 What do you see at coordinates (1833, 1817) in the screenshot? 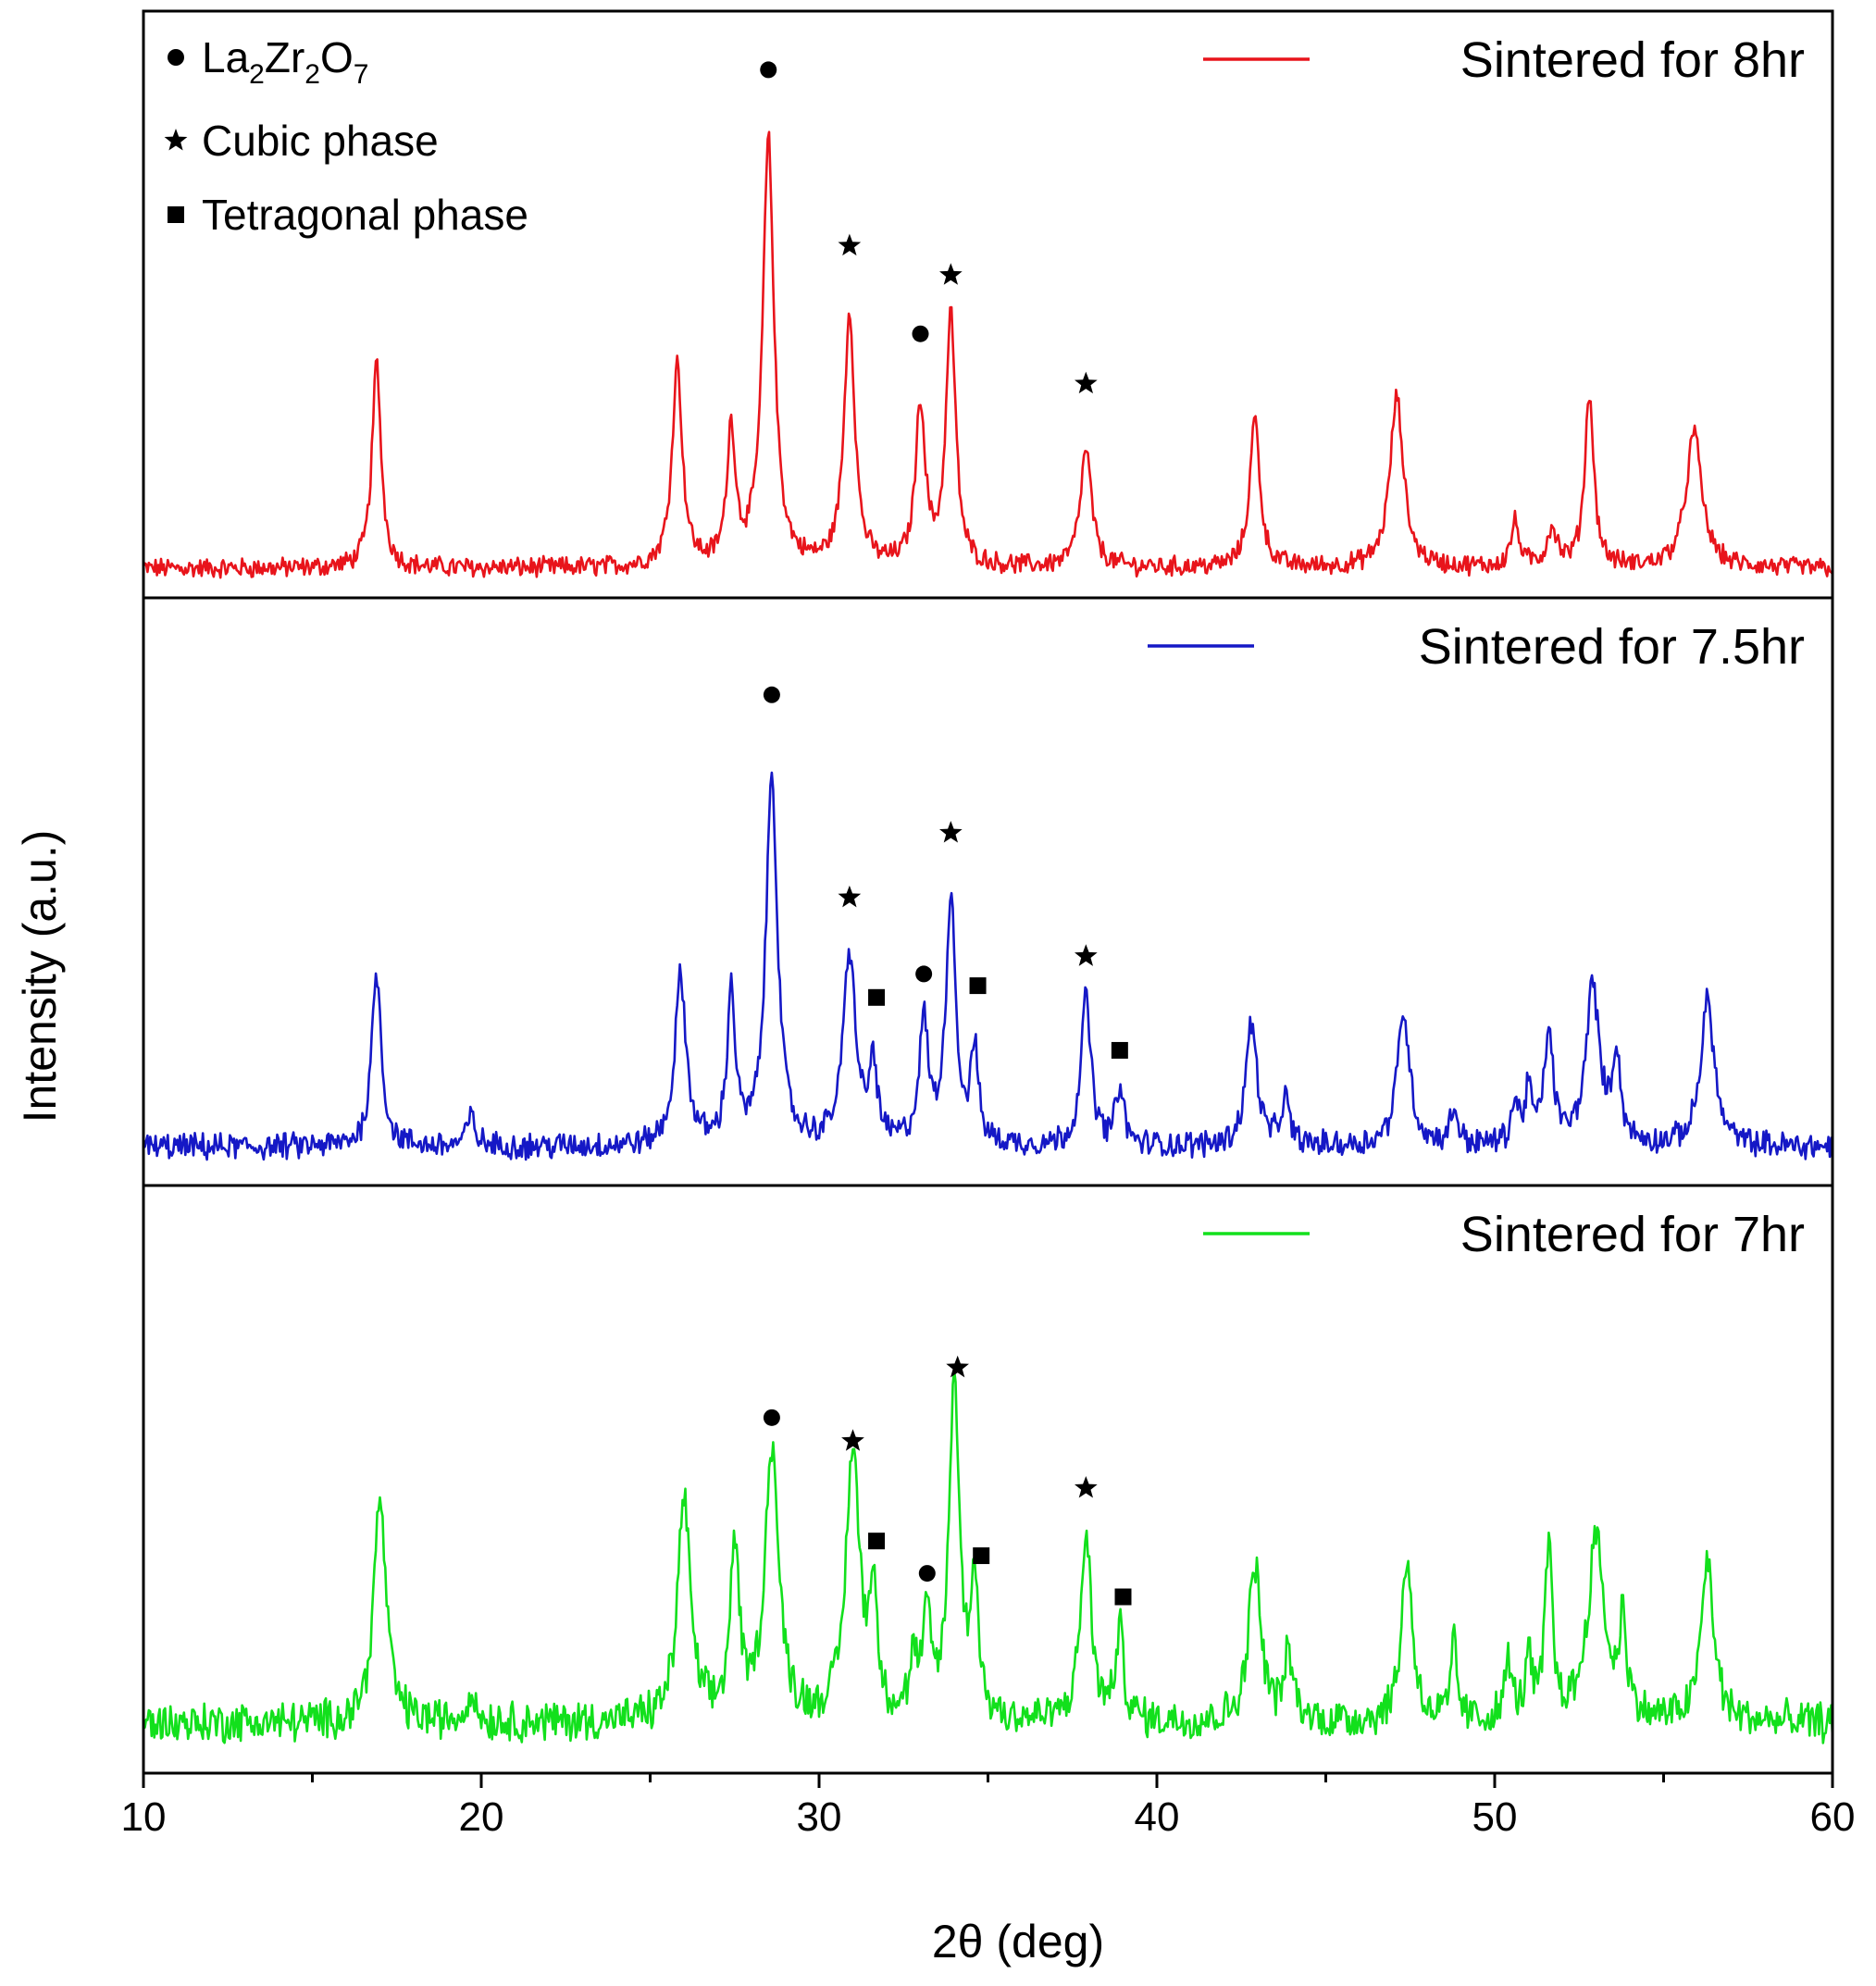
I see `x-tick-label-60: 60` at bounding box center [1833, 1817].